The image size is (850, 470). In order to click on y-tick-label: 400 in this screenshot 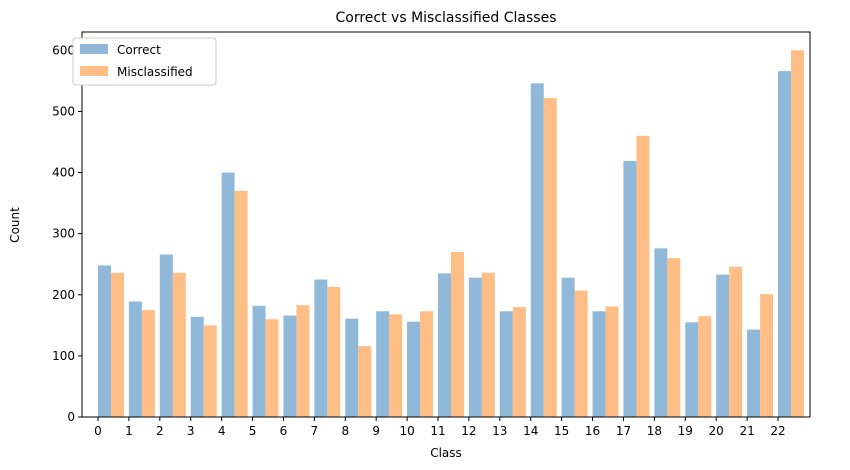, I will do `click(63, 173)`.